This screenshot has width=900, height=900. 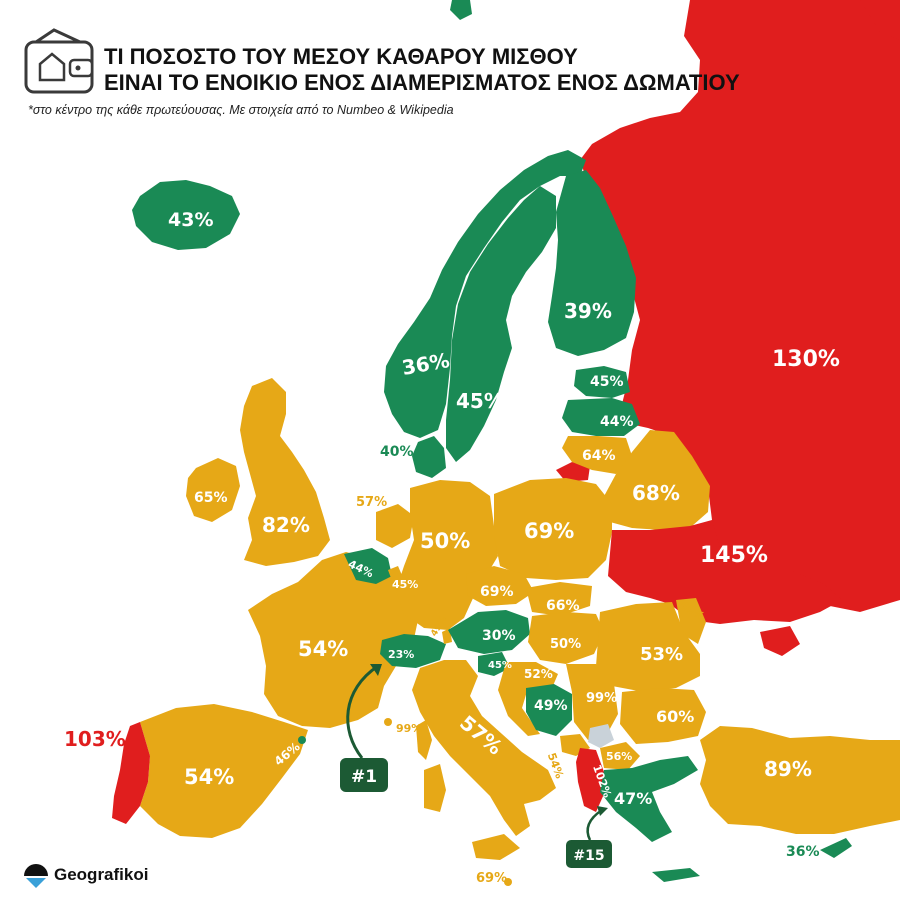 I want to click on label-portugal: 103%, so click(x=95, y=739).